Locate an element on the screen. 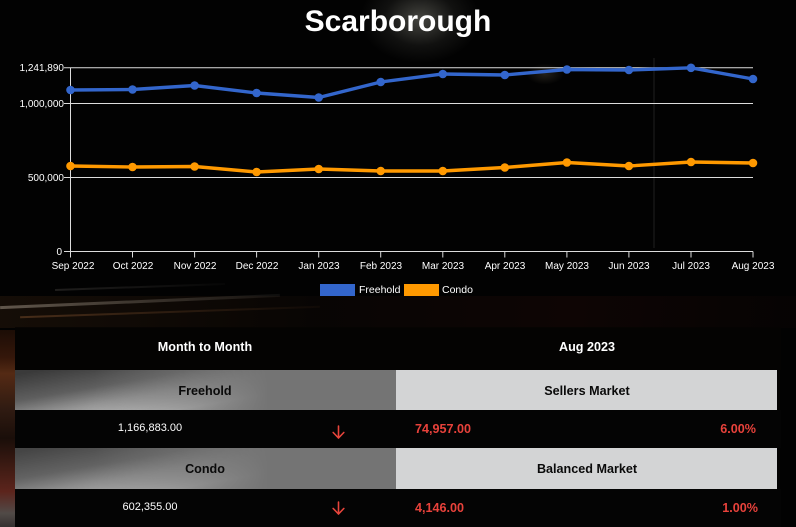  svg-text: Jan 2023 is located at coordinates (319, 266).